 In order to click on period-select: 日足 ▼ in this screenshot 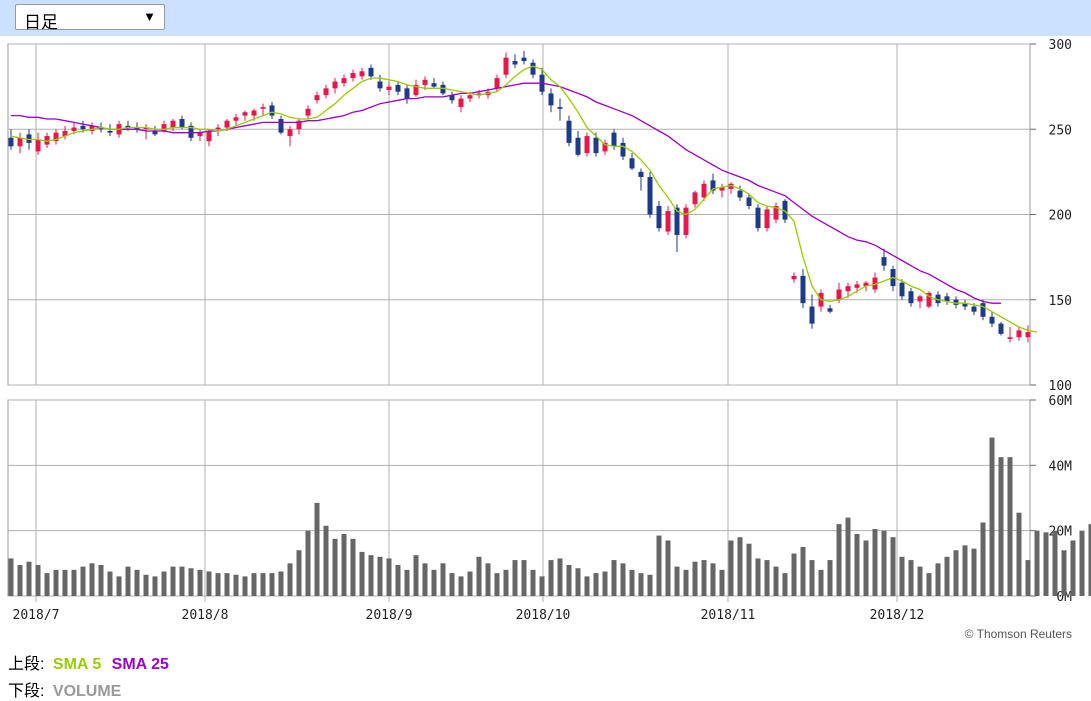, I will do `click(90, 17)`.